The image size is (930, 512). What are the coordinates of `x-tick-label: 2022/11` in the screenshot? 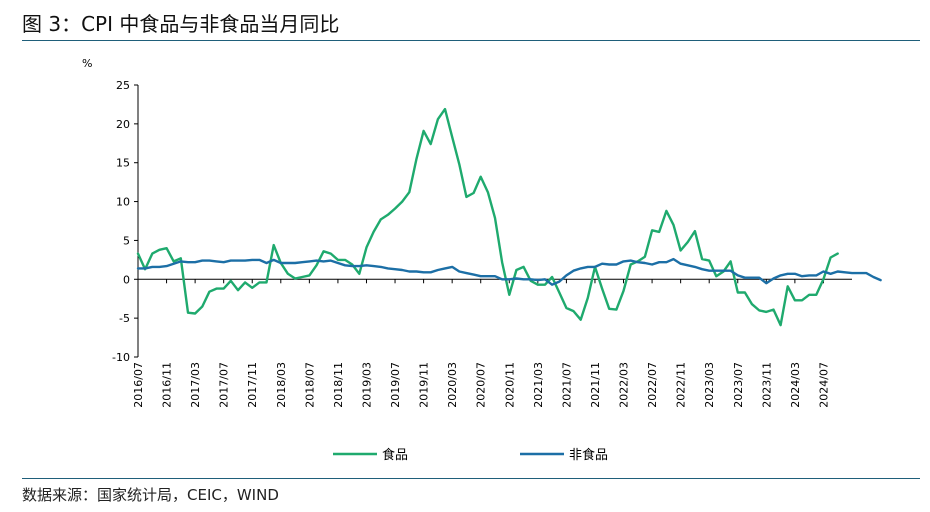 It's located at (681, 385).